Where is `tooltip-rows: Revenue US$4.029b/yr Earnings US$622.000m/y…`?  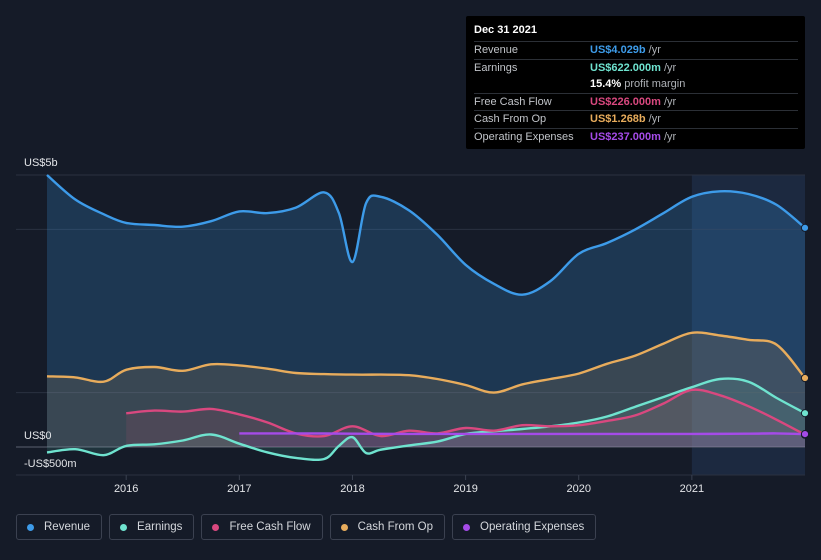
tooltip-rows: Revenue US$4.029b/yr Earnings US$622.000m/y… is located at coordinates (636, 93).